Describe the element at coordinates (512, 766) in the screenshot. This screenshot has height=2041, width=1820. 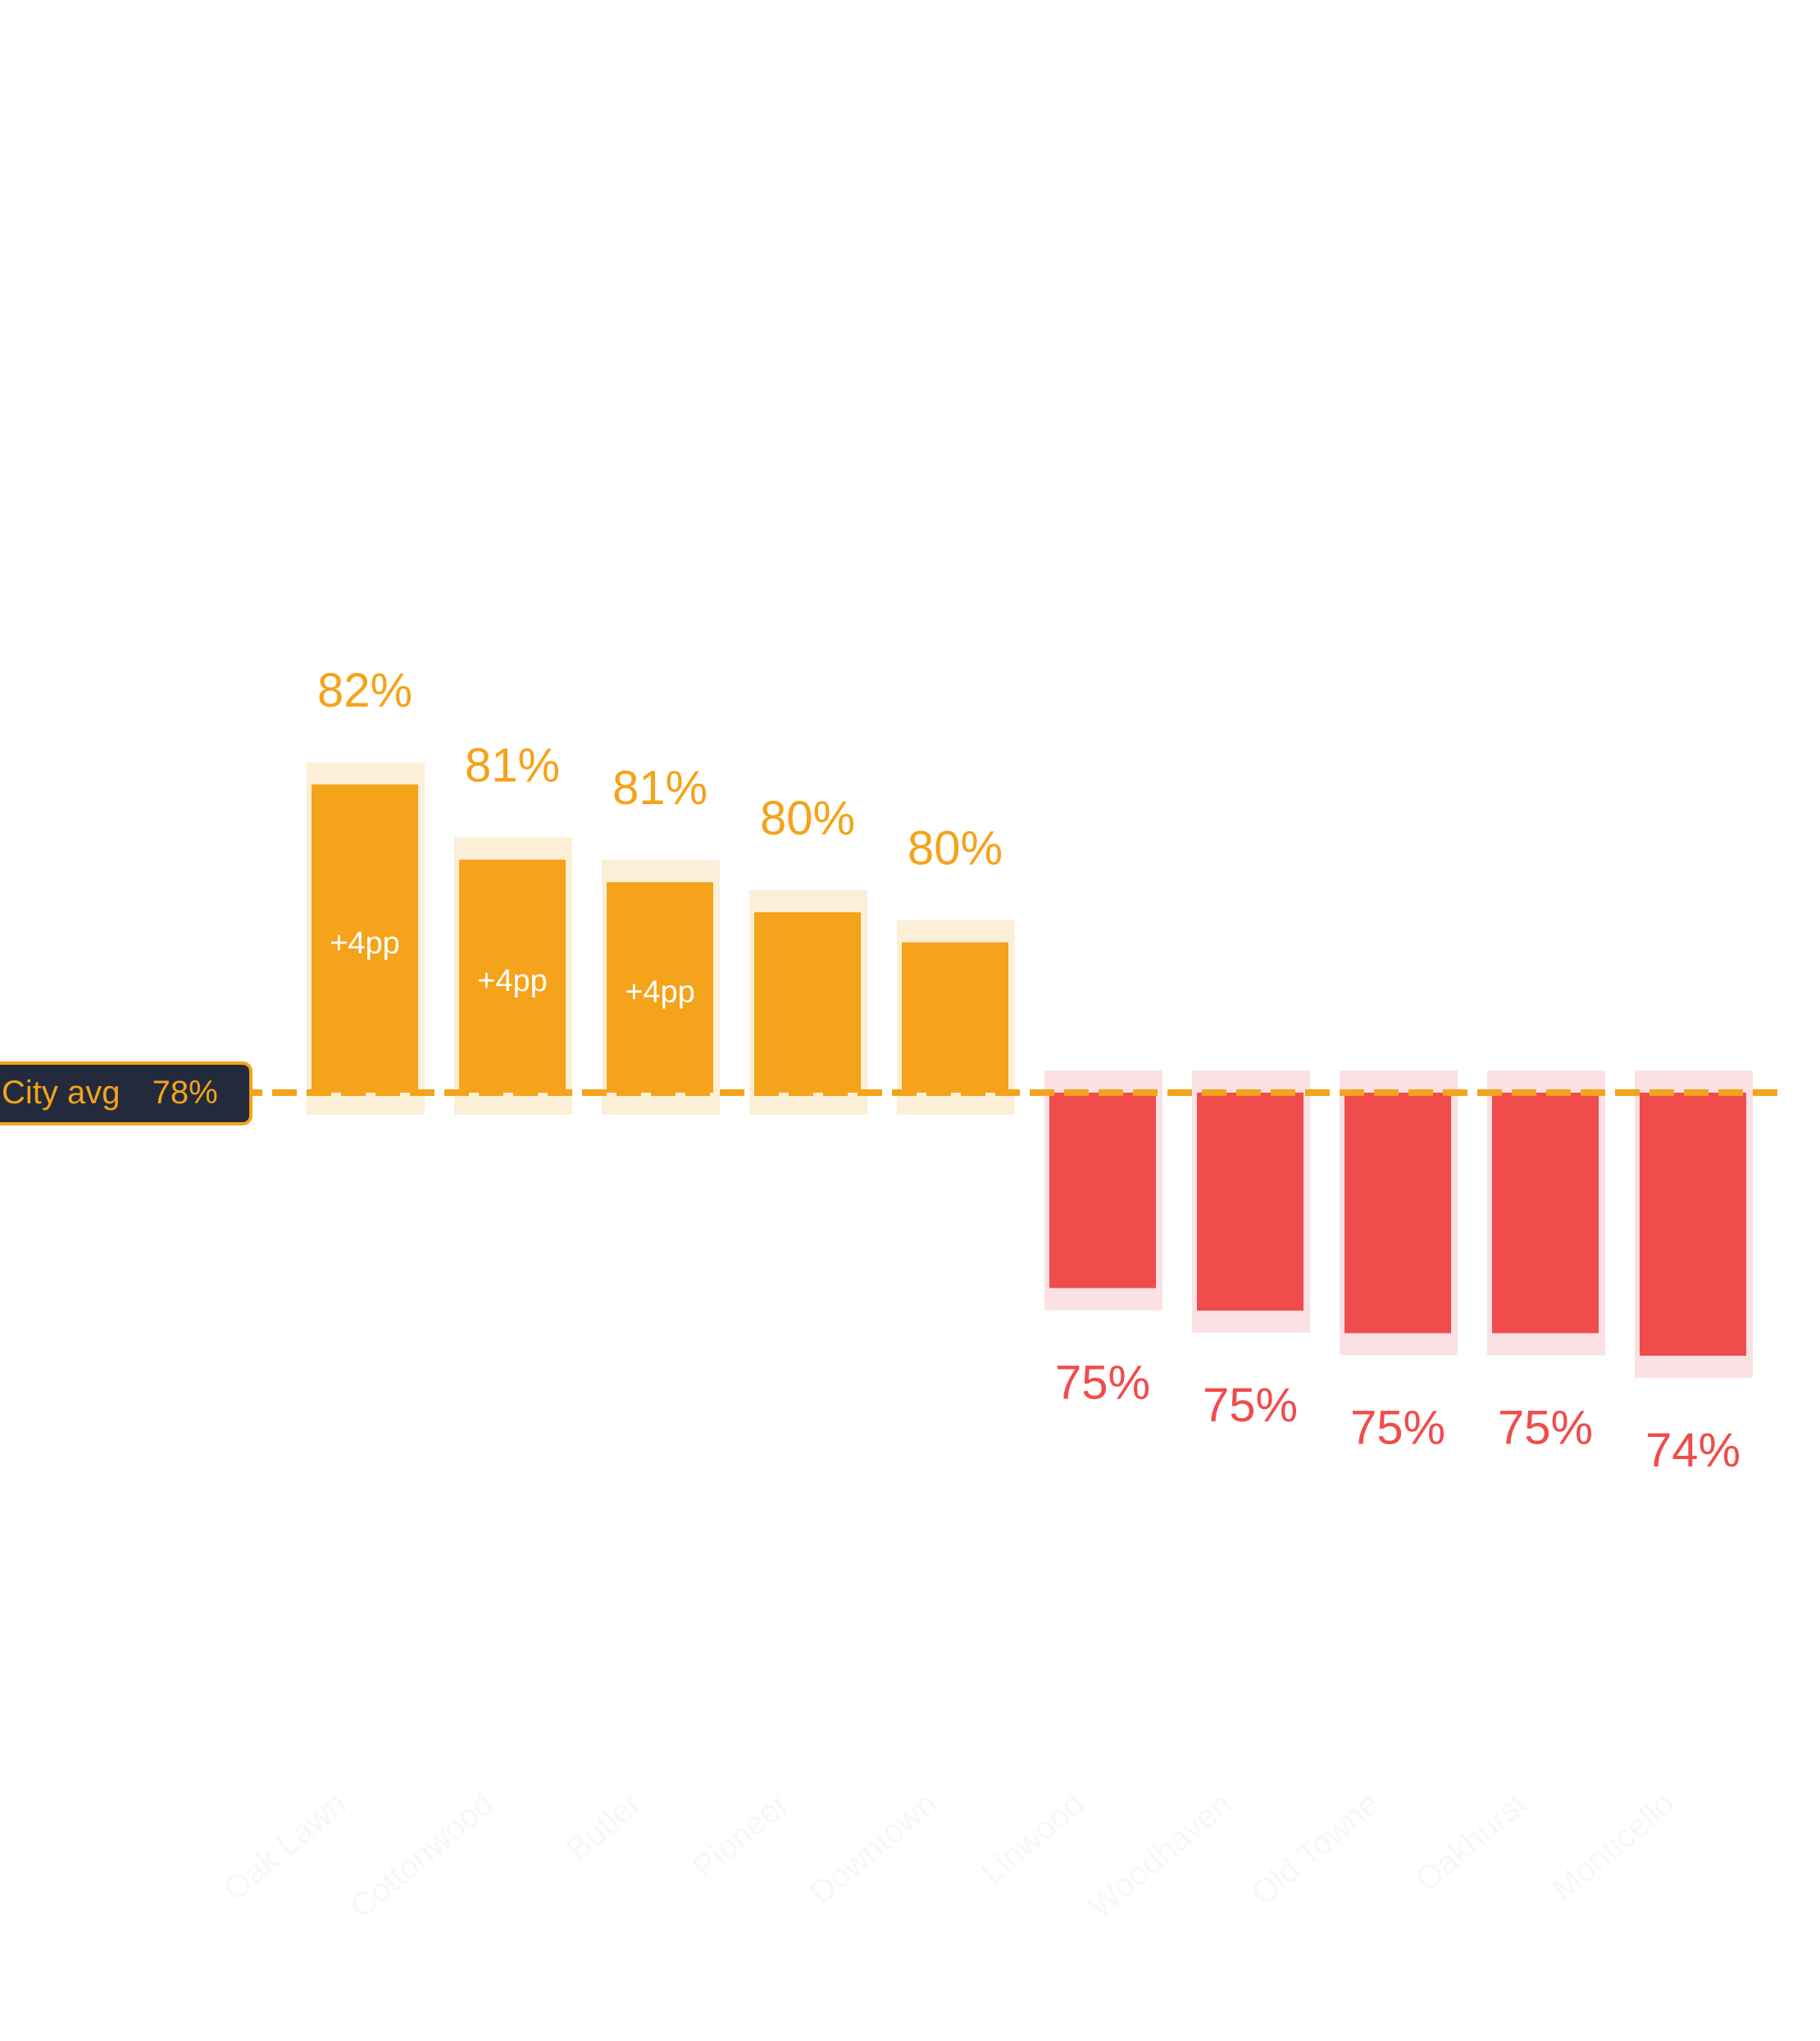
I see `value-label-cottonwood: 81%` at that location.